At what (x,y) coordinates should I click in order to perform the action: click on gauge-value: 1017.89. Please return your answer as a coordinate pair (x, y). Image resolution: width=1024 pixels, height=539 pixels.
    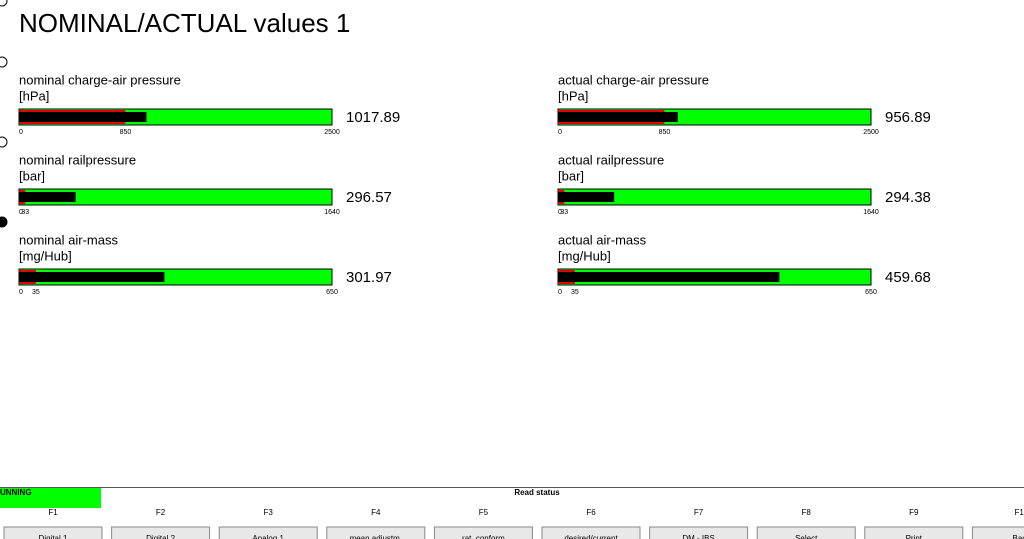
    Looking at the image, I should click on (373, 117).